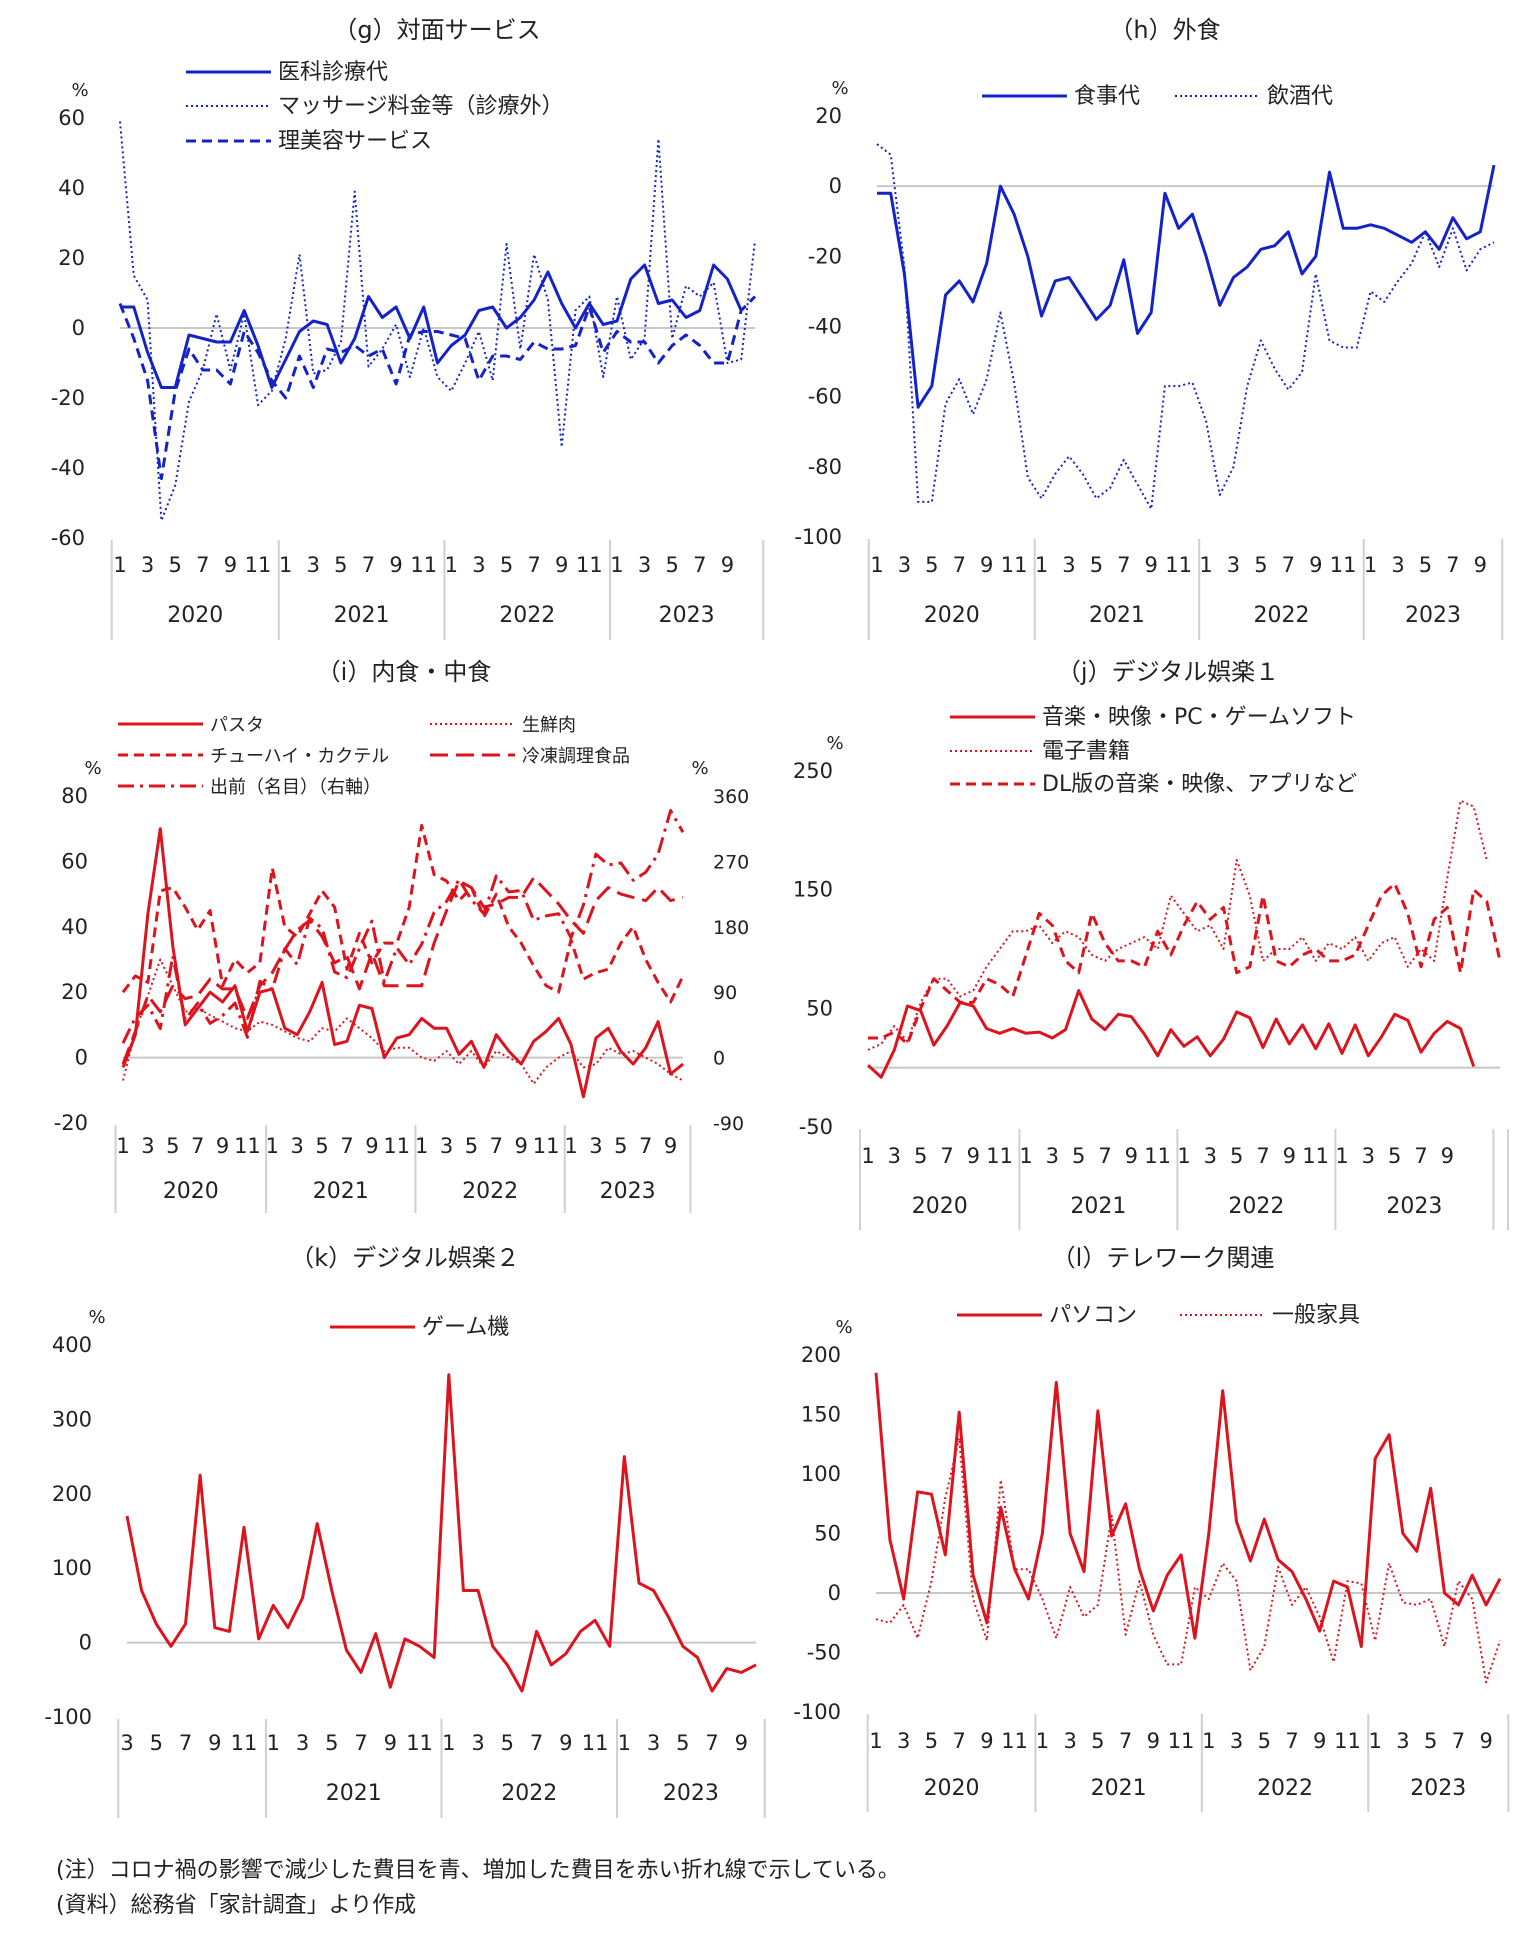  Describe the element at coordinates (1086, 751) in the screenshot. I see `legend-label: 電子書籍` at that location.